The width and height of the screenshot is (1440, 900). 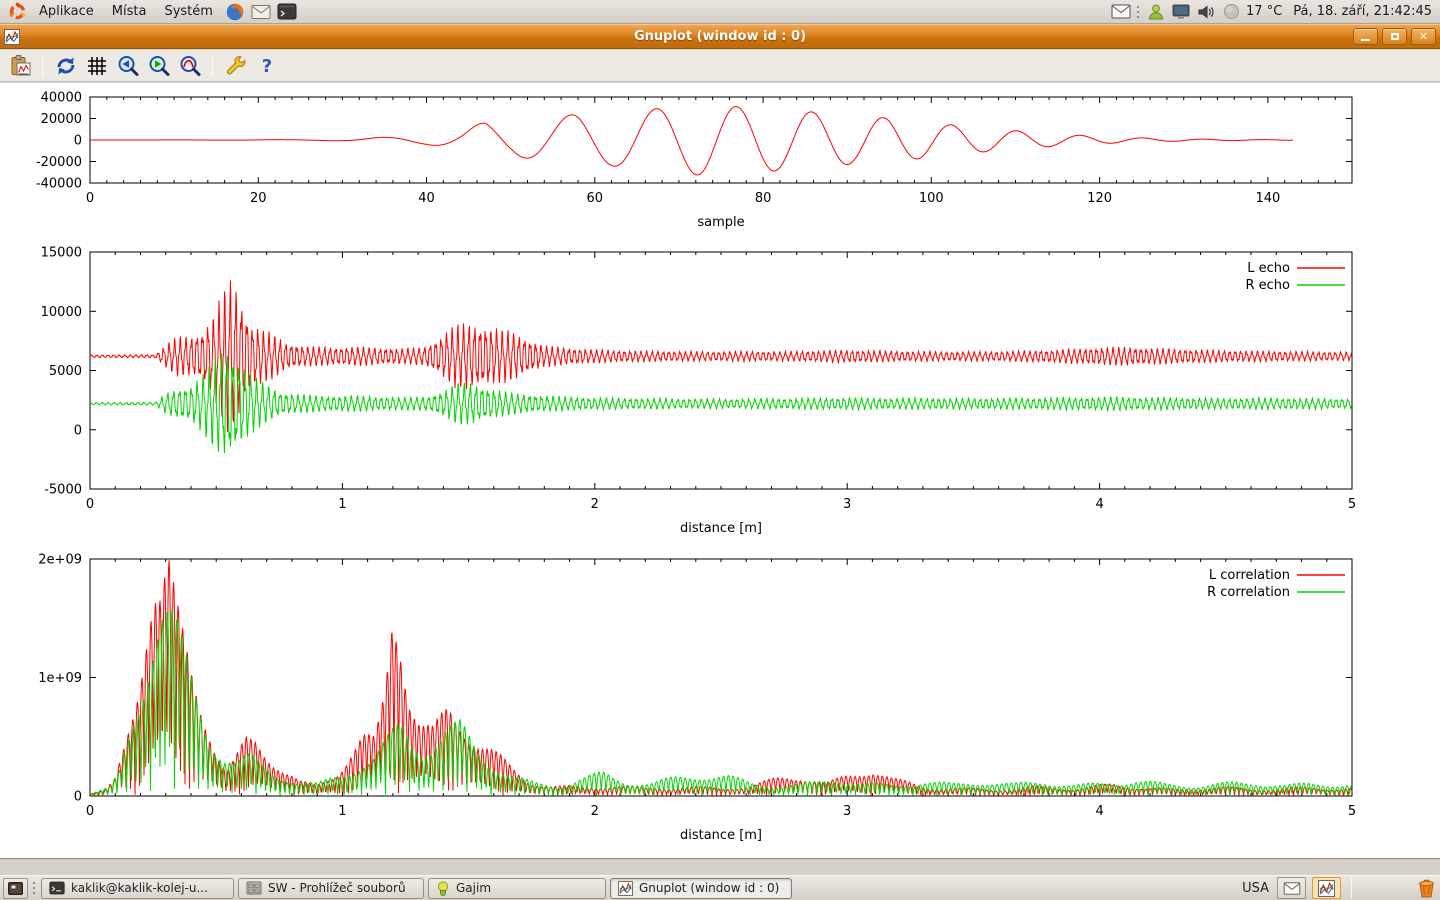 I want to click on svg-text: 5000, so click(x=65, y=371).